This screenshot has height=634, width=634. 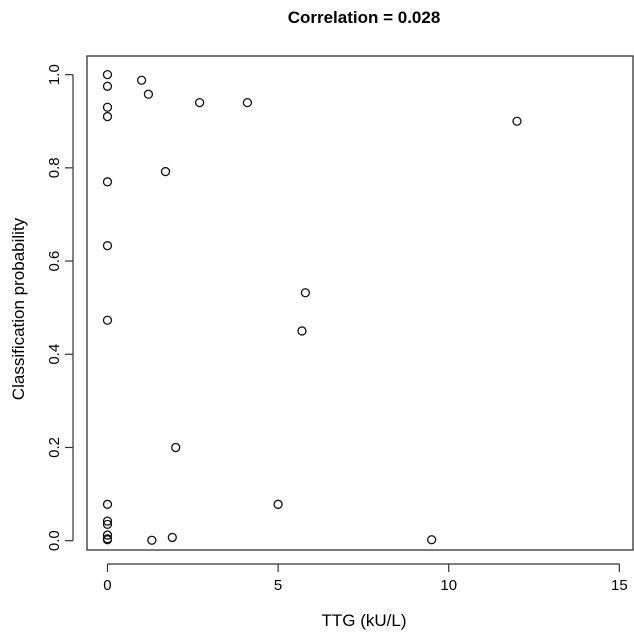 What do you see at coordinates (54, 167) in the screenshot?
I see `y-tick-label: 0.8` at bounding box center [54, 167].